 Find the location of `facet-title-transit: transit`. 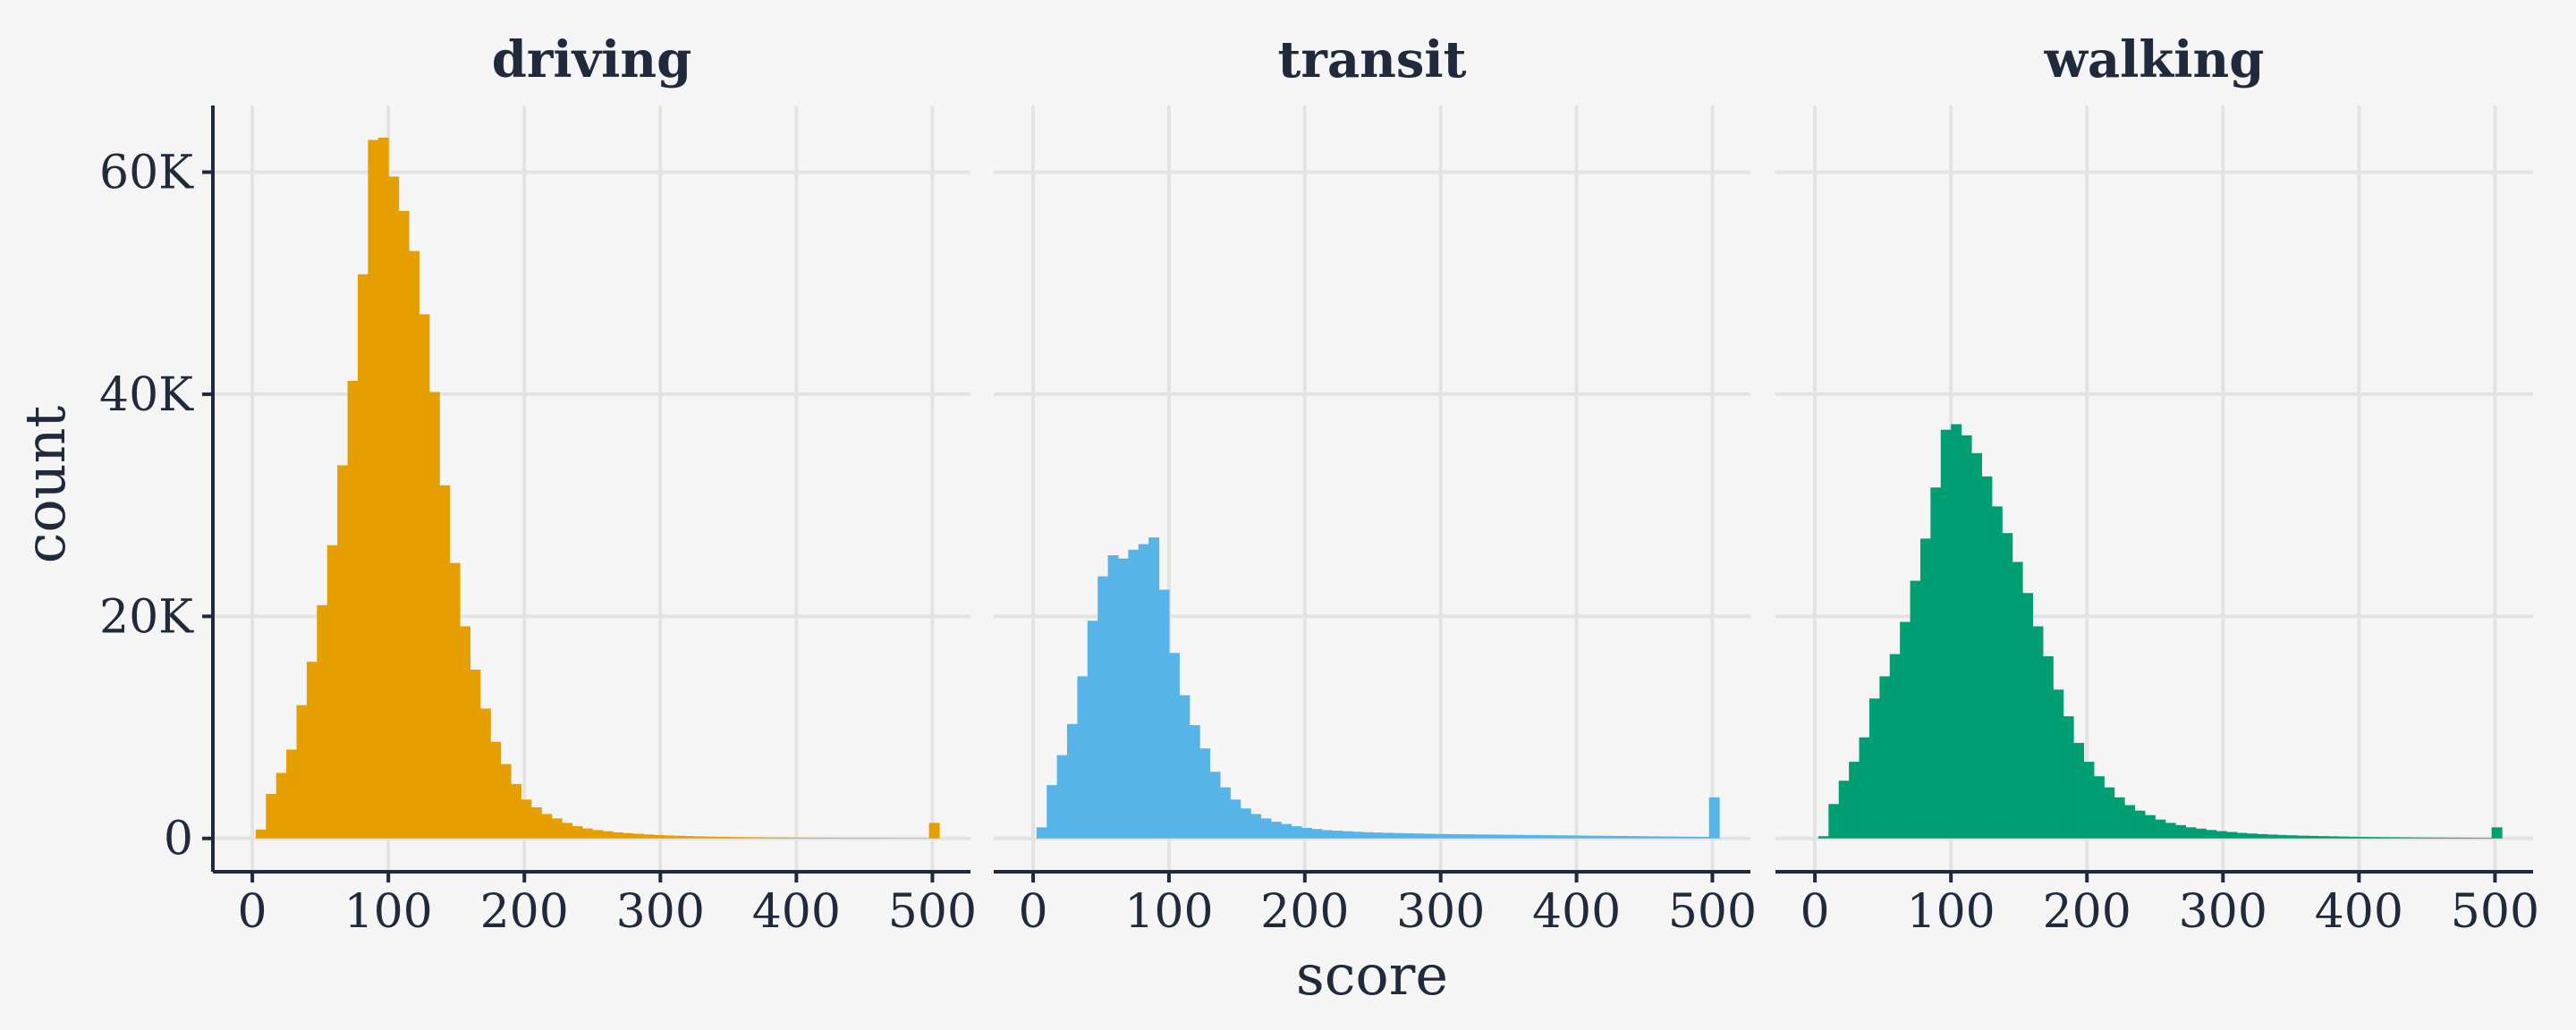

facet-title-transit: transit is located at coordinates (1371, 59).